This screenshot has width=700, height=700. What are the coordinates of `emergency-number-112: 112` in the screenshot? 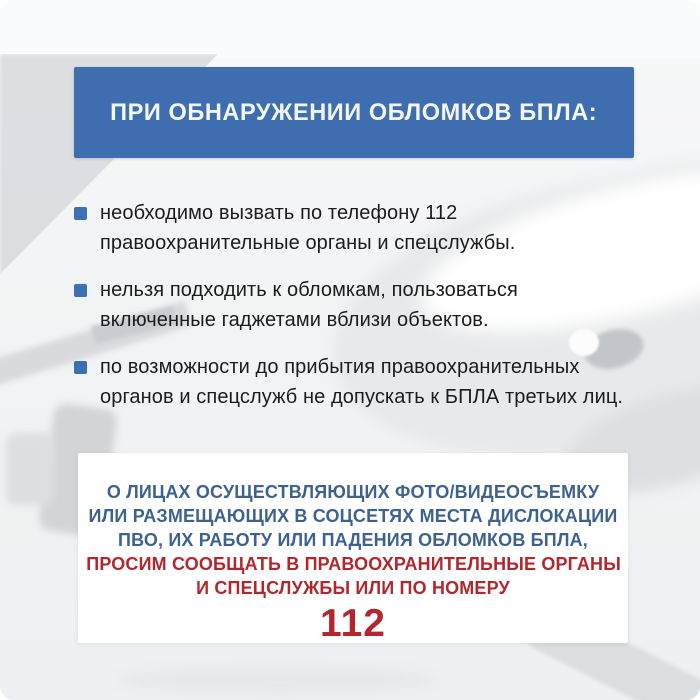 It's located at (353, 623).